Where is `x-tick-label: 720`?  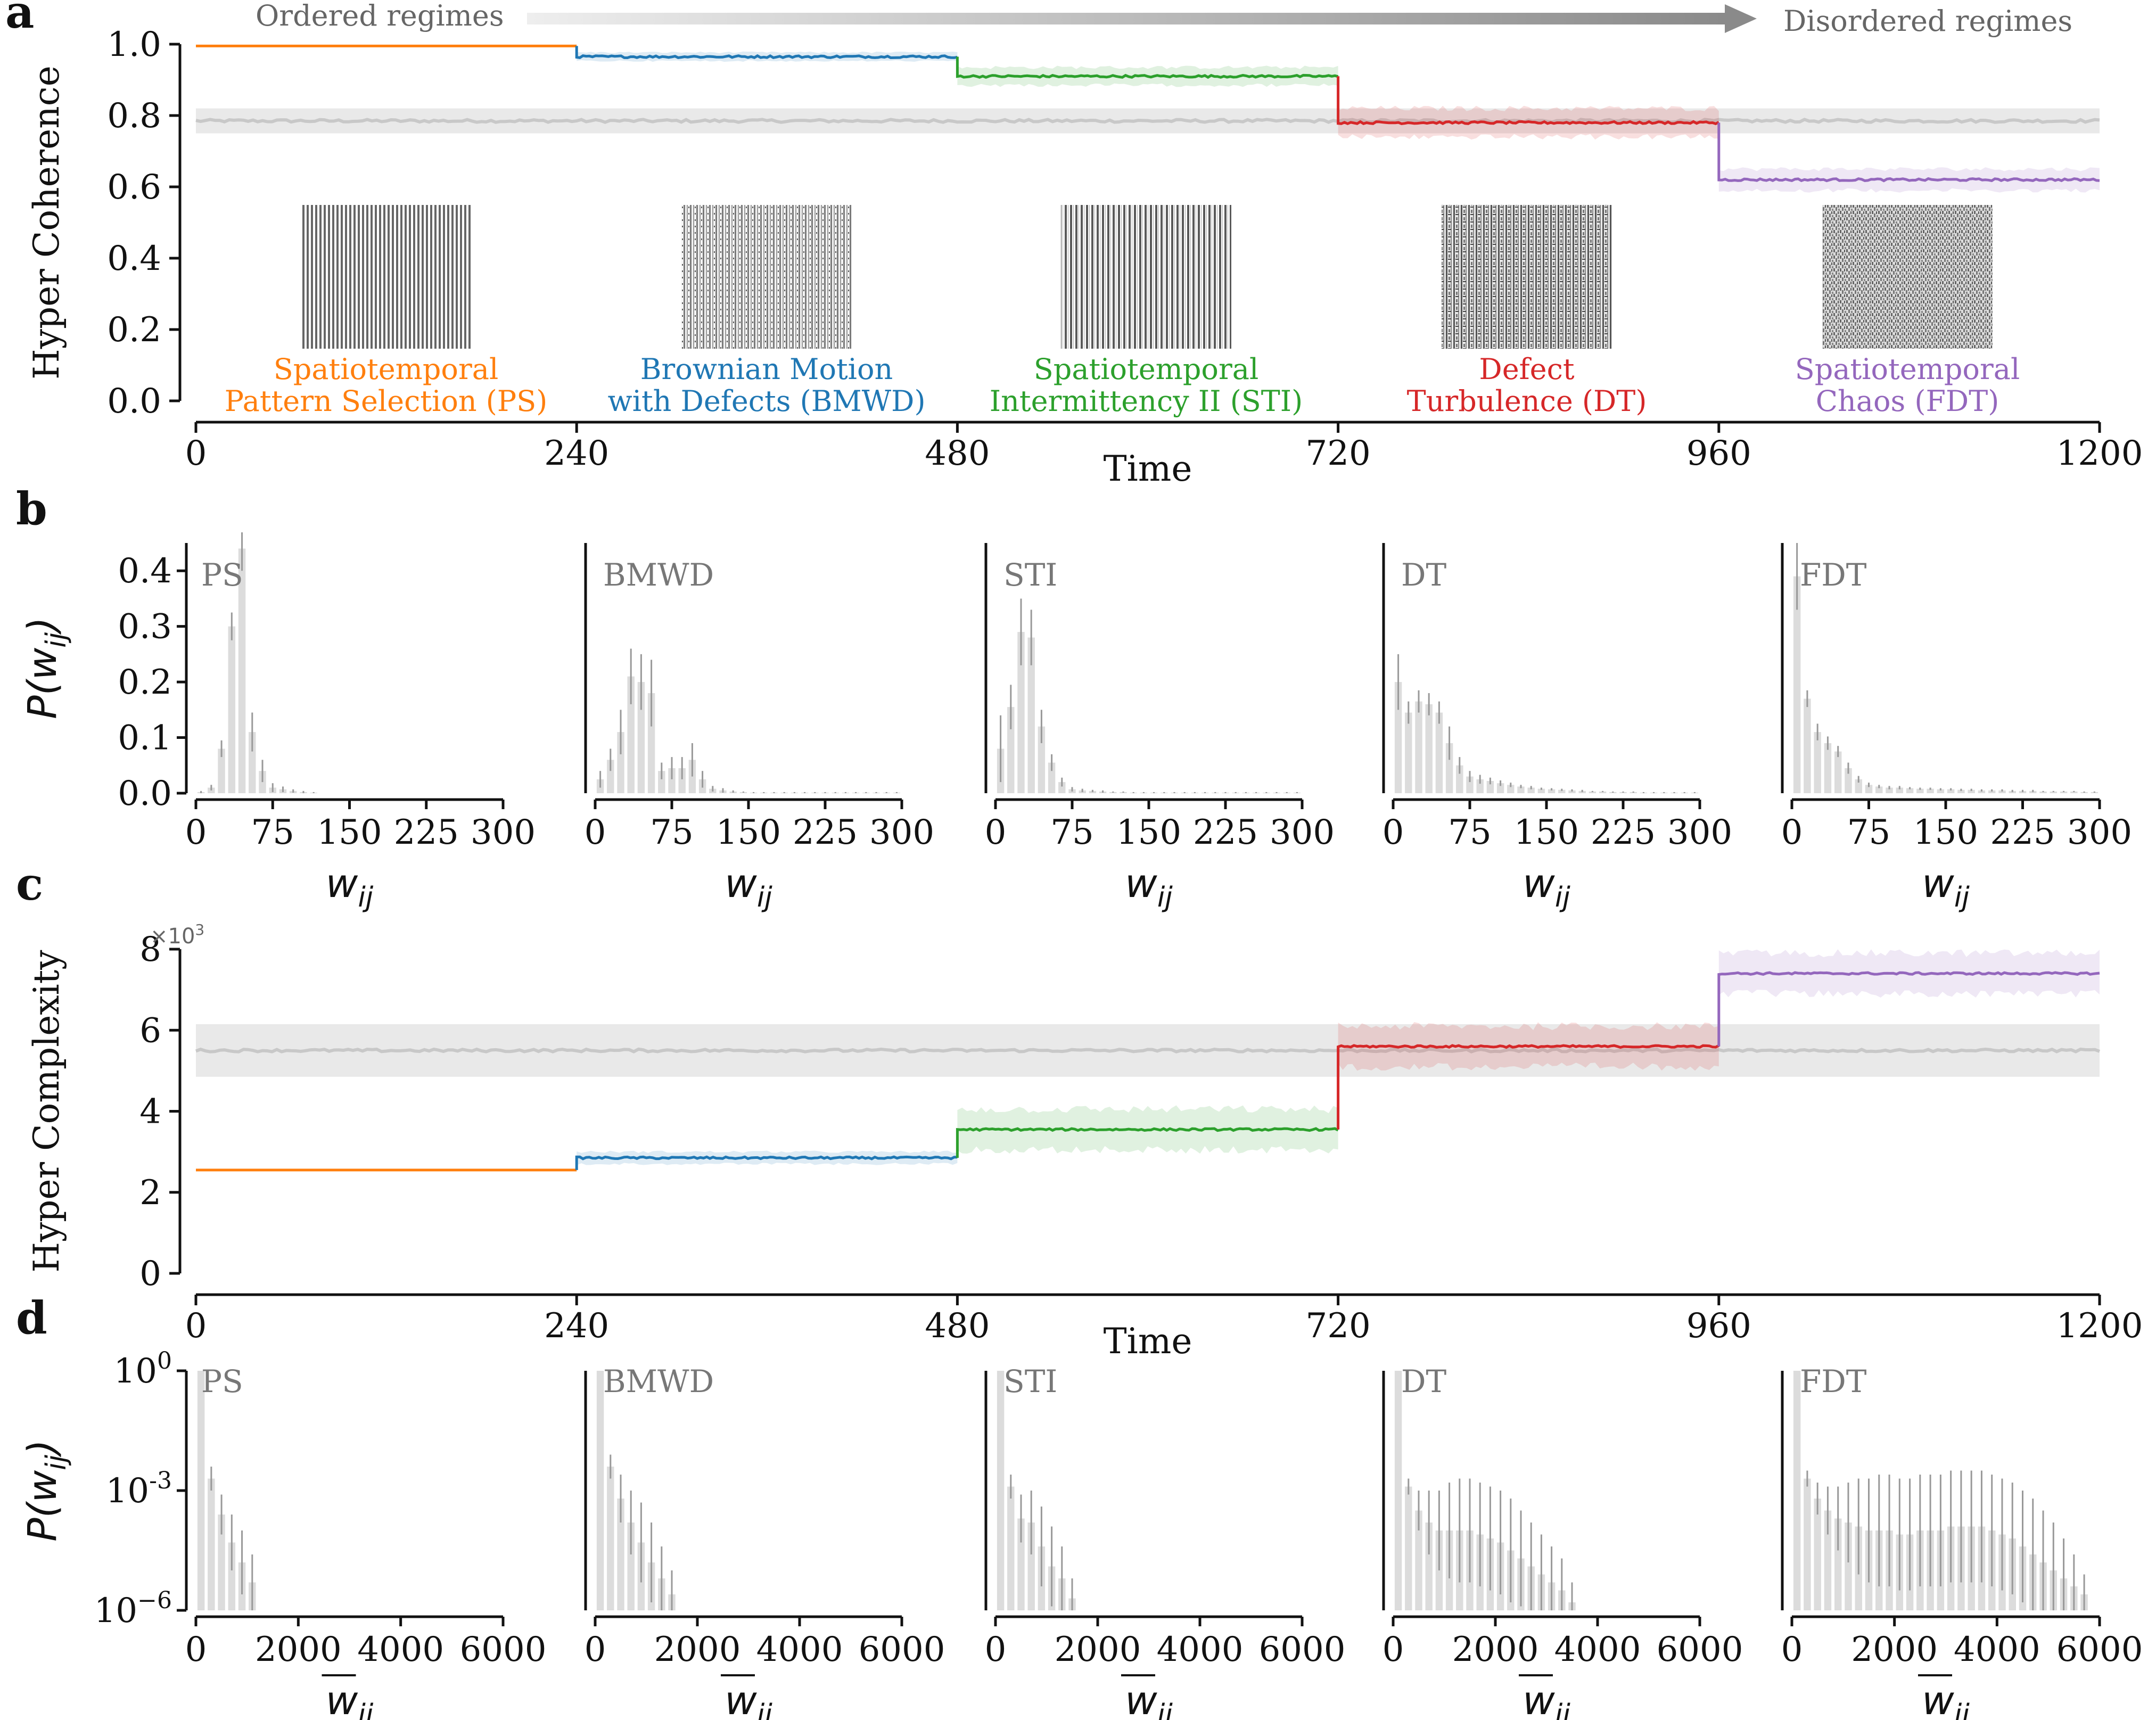
x-tick-label: 720 is located at coordinates (1338, 453).